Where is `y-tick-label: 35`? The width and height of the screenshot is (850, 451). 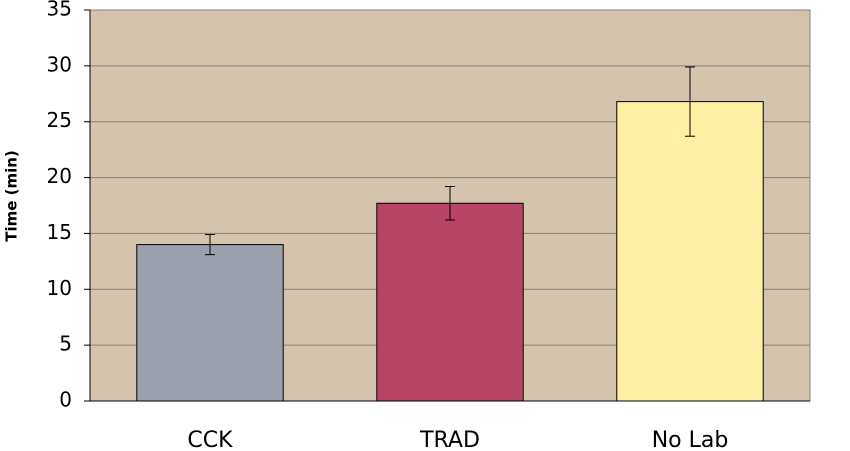
y-tick-label: 35 is located at coordinates (59, 10).